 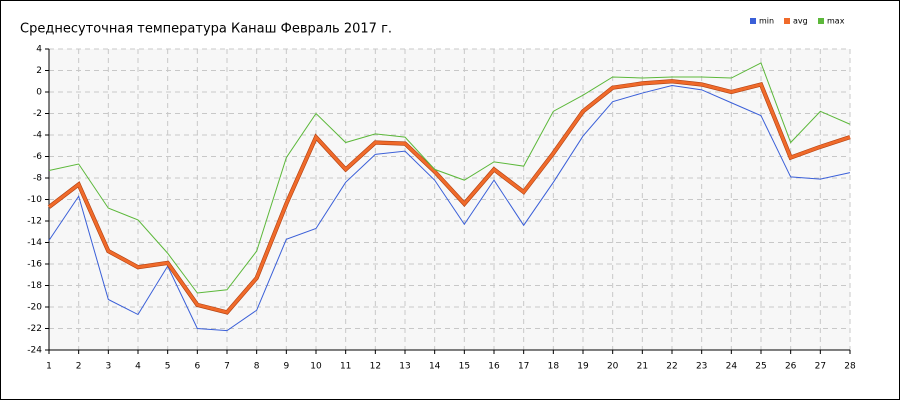 I want to click on legend-label: avg, so click(x=800, y=21).